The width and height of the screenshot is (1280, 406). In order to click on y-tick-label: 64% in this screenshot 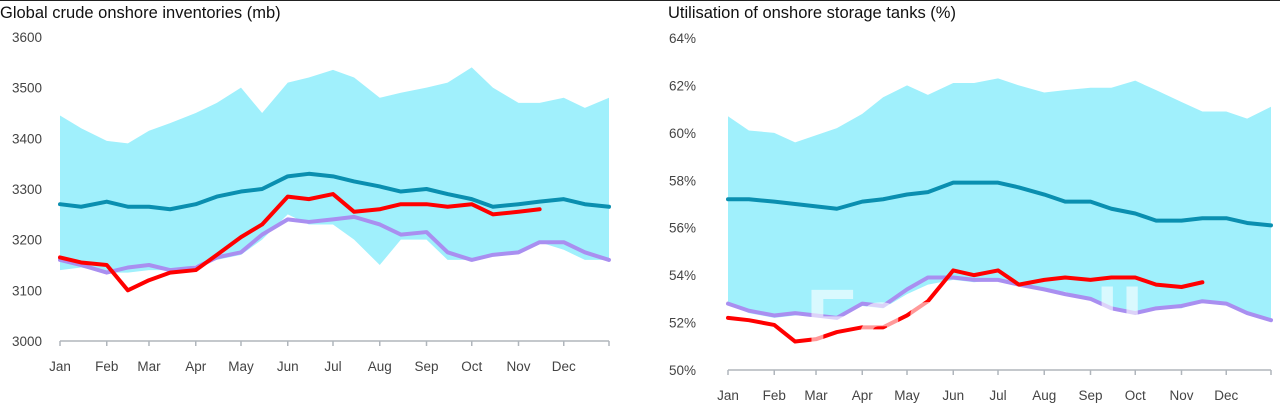, I will do `click(682, 38)`.